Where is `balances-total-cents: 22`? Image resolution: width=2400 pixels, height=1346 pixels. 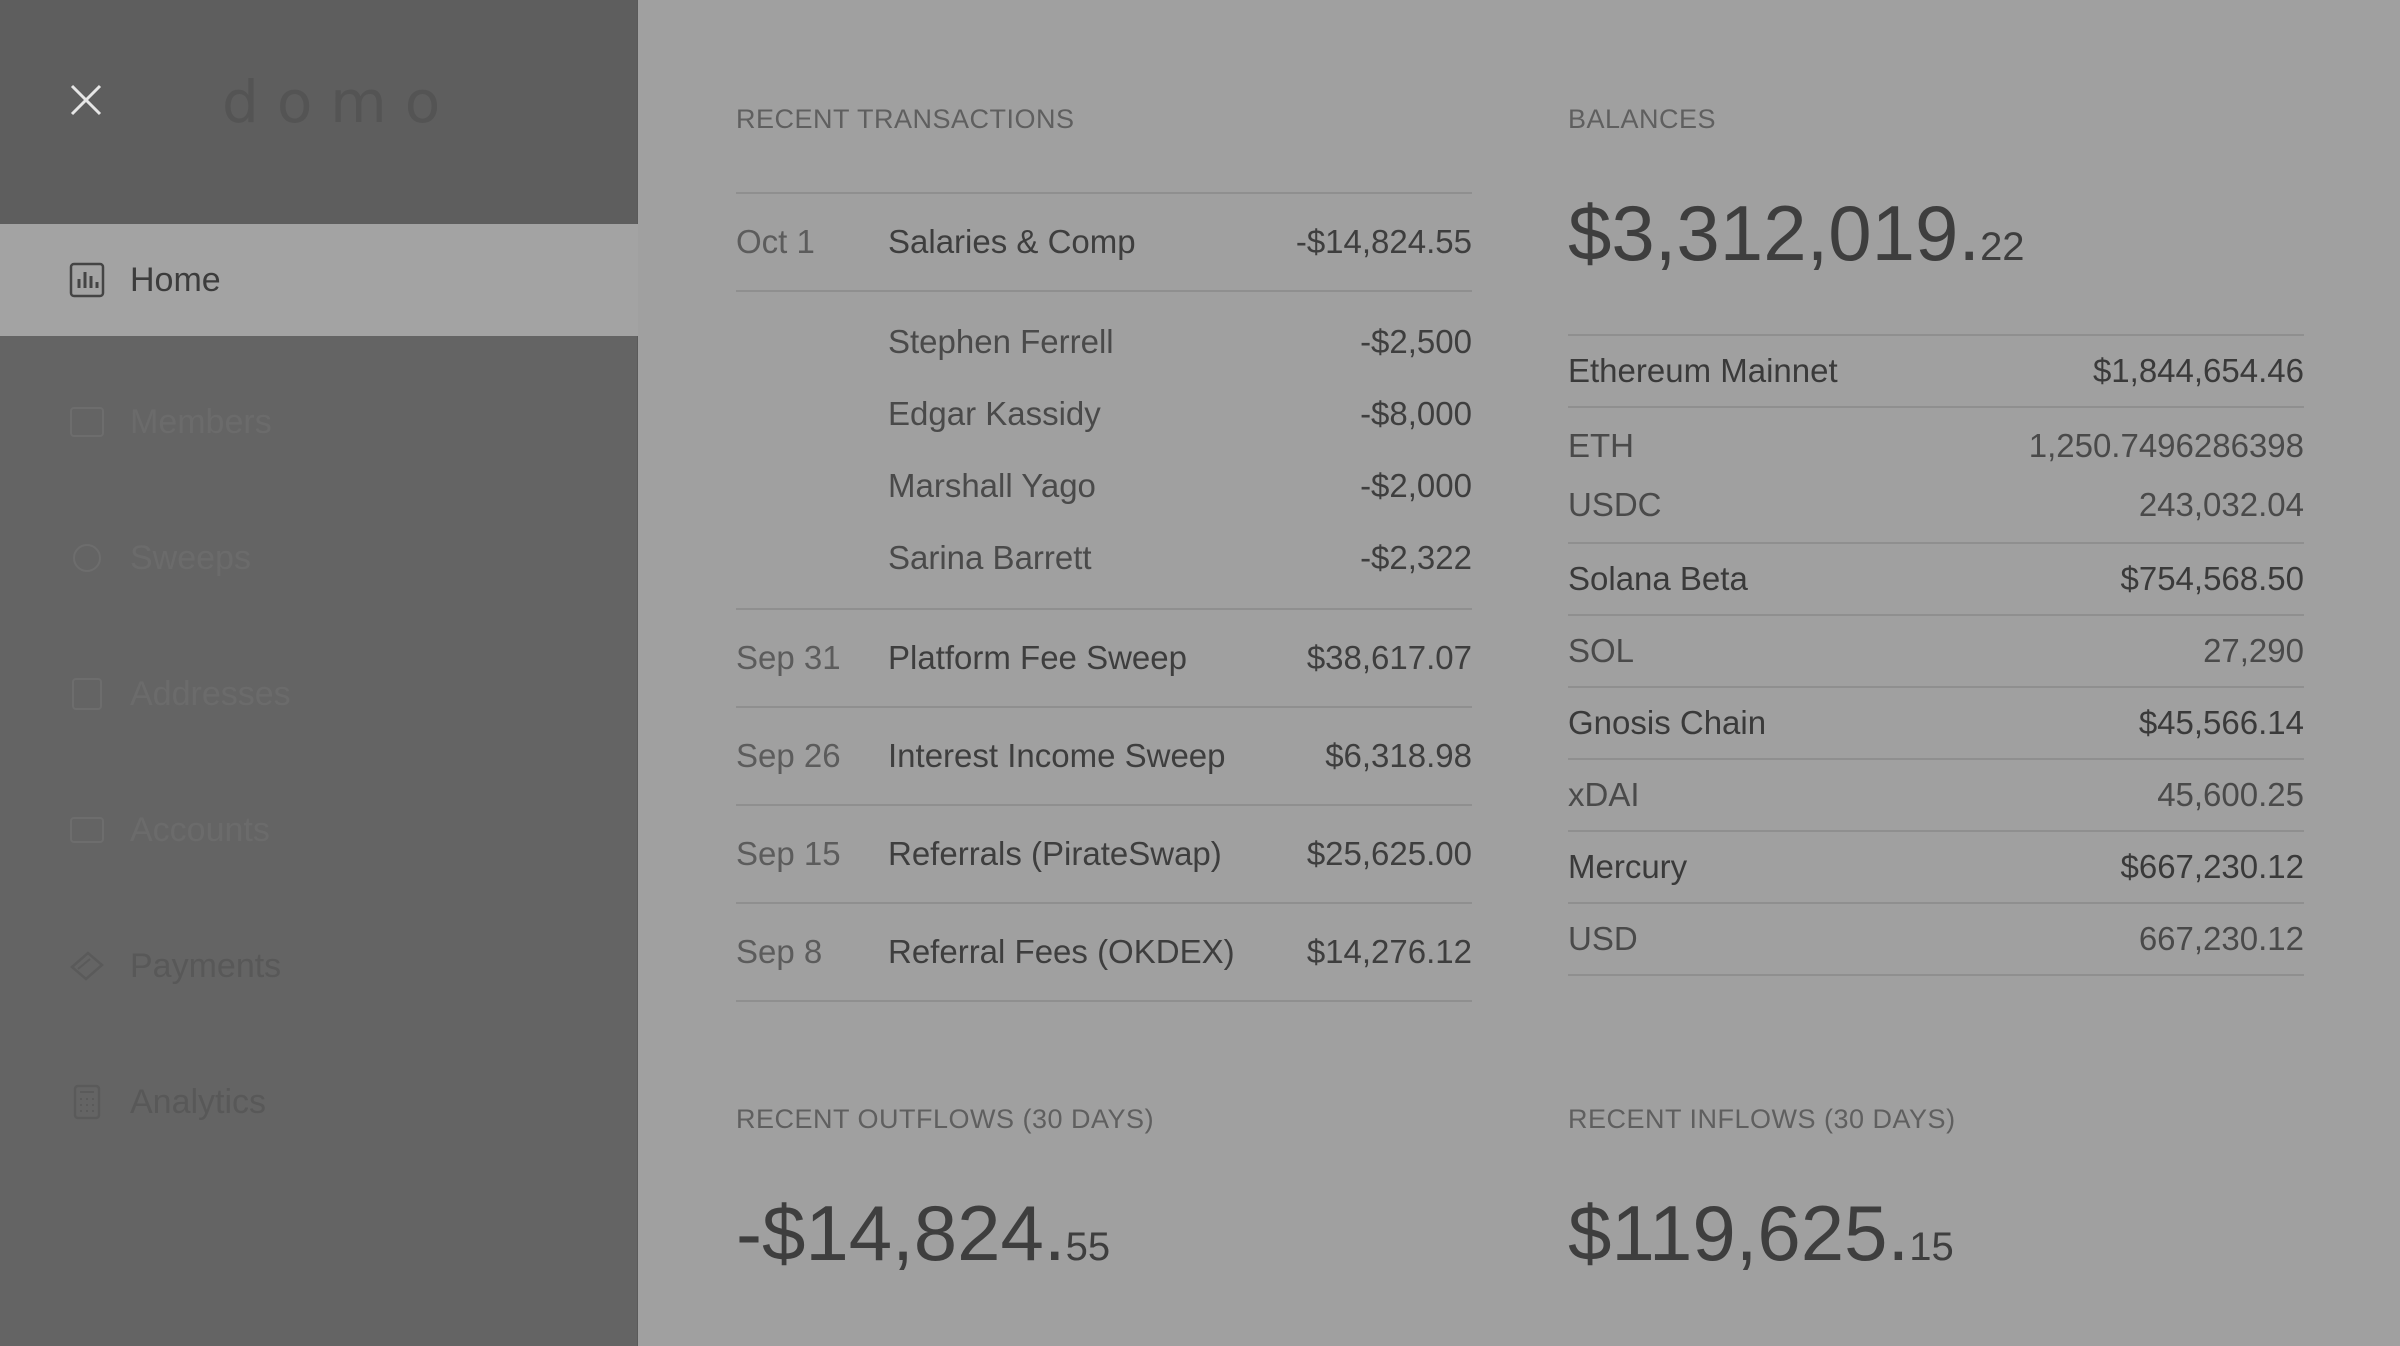 balances-total-cents: 22 is located at coordinates (2002, 247).